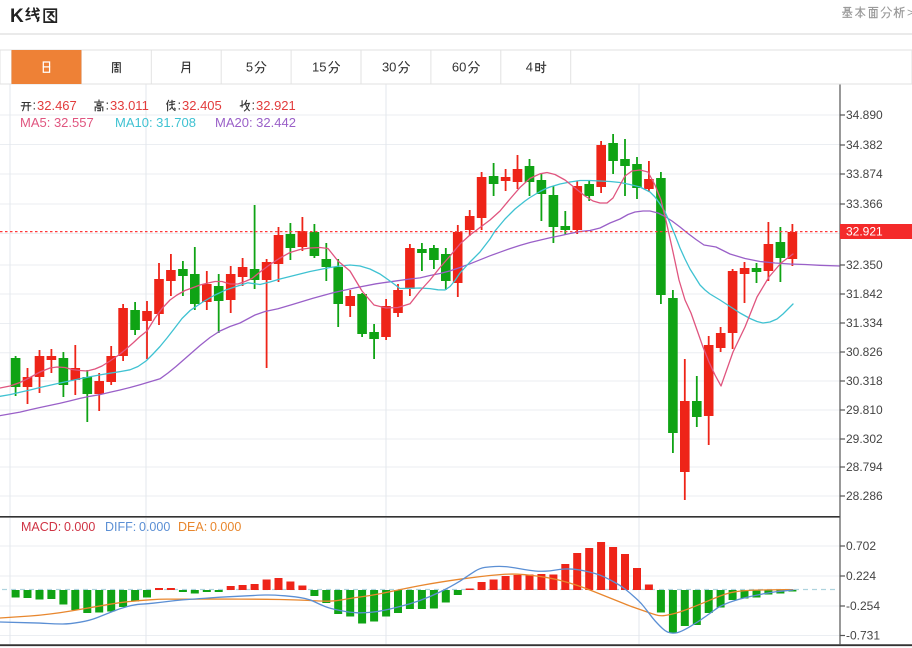 The image size is (912, 648). Describe the element at coordinates (249, 67) in the screenshot. I see `svg-text: 5` at that location.